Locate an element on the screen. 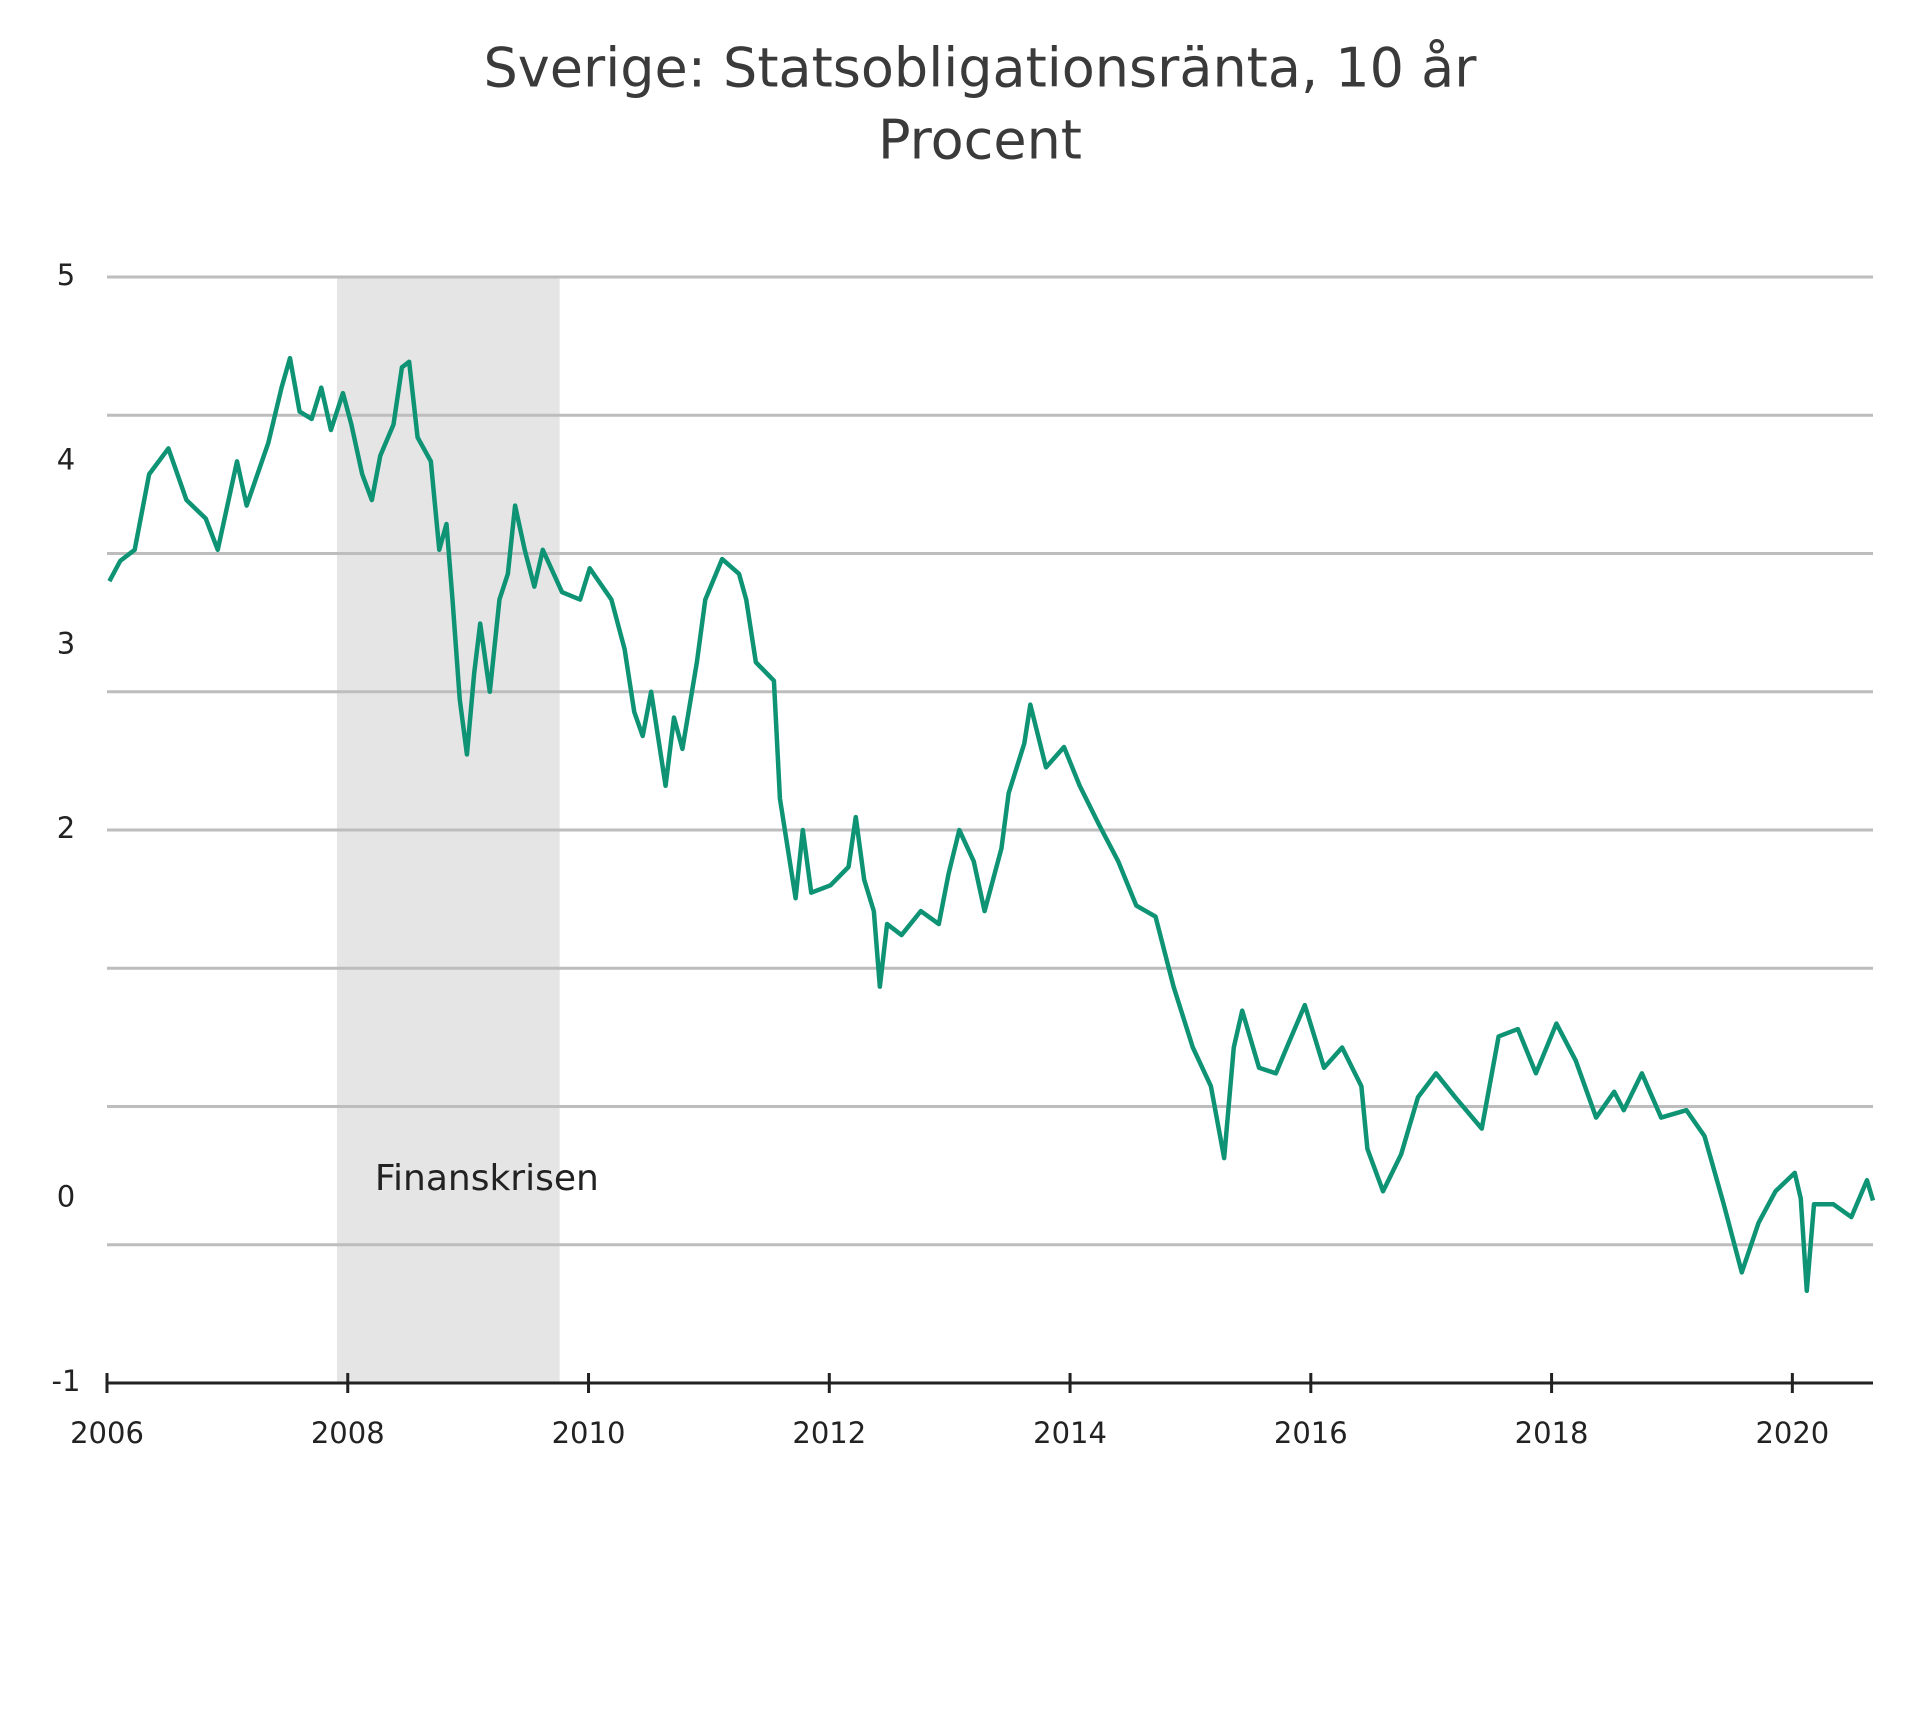 Image resolution: width=1929 pixels, height=1733 pixels. x-tick-label: 2020 is located at coordinates (1792, 1433).